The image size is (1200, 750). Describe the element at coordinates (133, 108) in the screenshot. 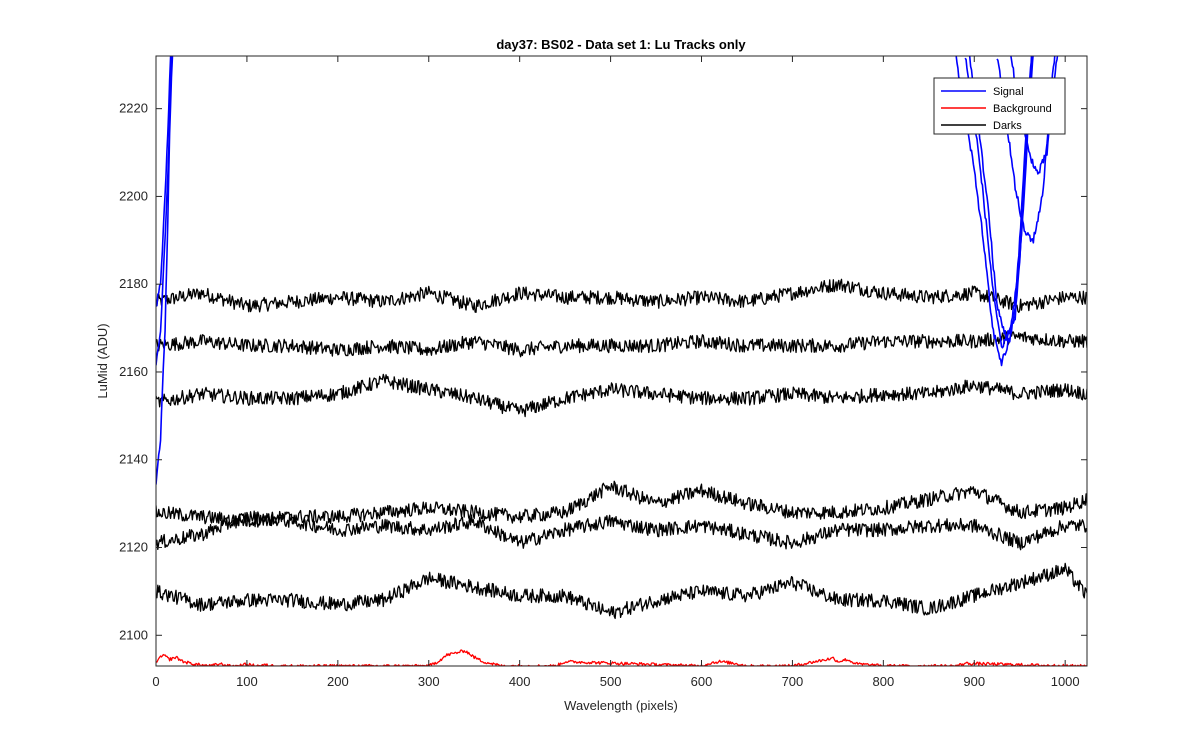

I see `y-tick-label-2220: 2220` at that location.